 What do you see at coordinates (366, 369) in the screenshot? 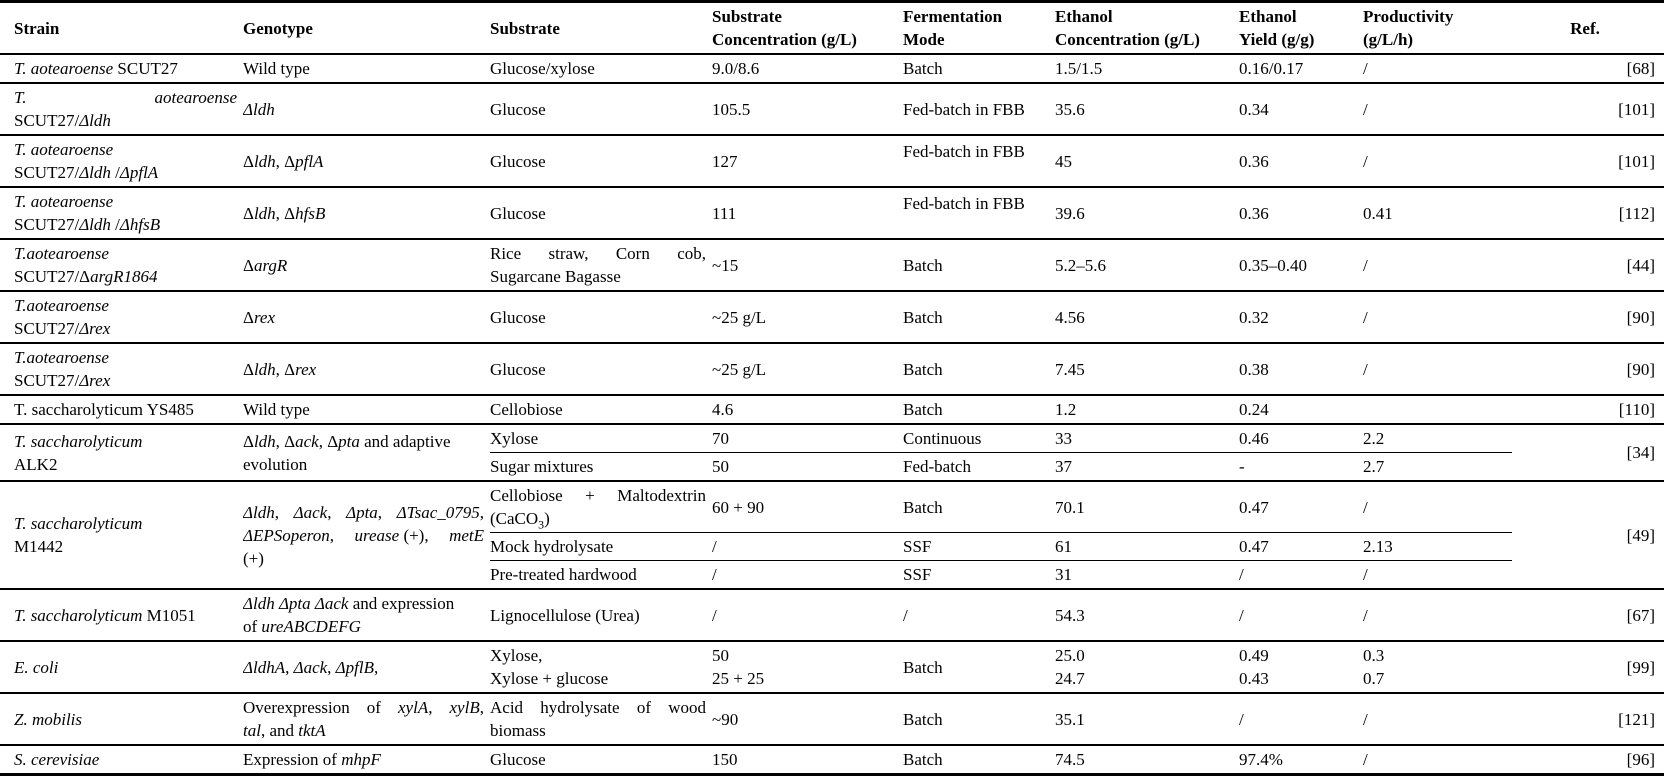
I see `genotype-cell: Δldh, Δrex` at bounding box center [366, 369].